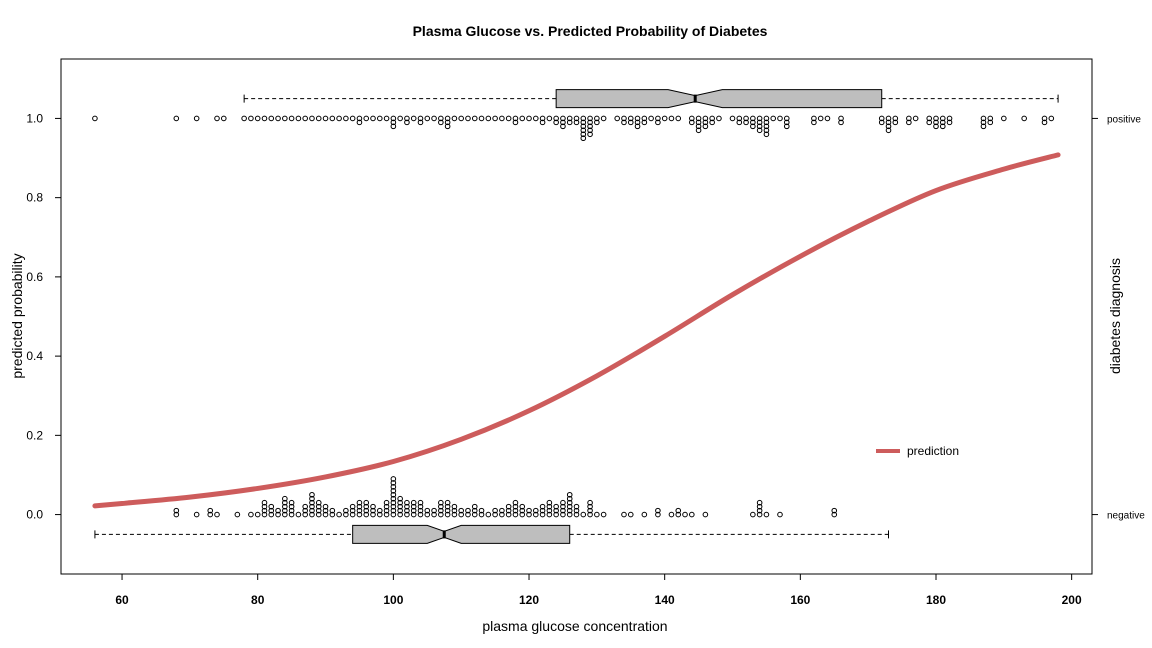  What do you see at coordinates (917, 451) in the screenshot?
I see `legend: prediction` at bounding box center [917, 451].